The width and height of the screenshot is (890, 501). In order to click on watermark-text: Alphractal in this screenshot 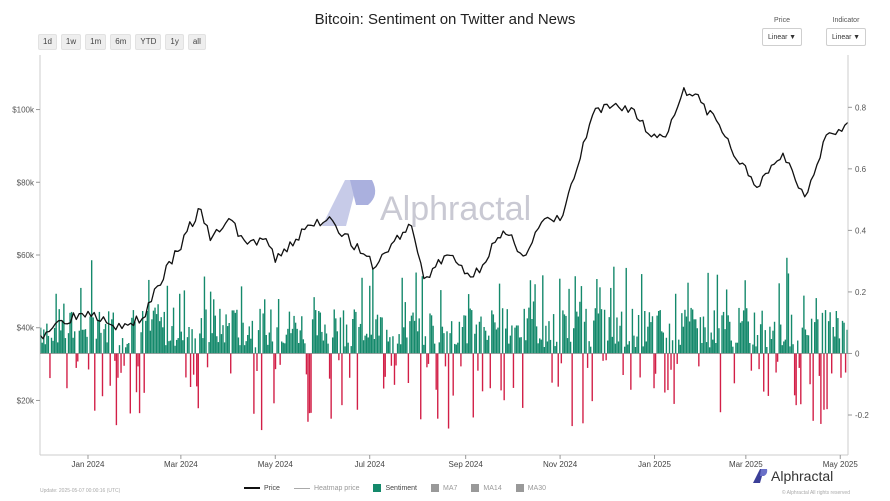, I will do `click(455, 209)`.